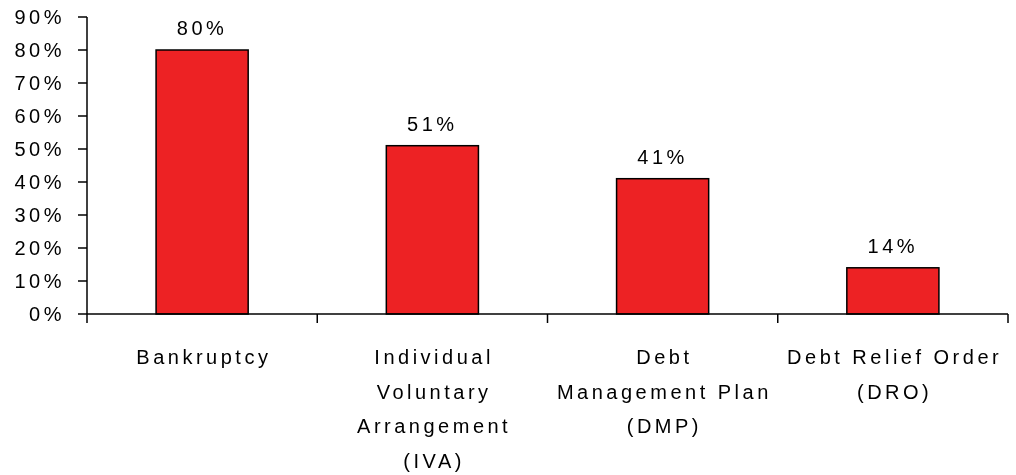 The width and height of the screenshot is (1016, 475). Describe the element at coordinates (202, 28) in the screenshot. I see `data-label: 80%` at that location.